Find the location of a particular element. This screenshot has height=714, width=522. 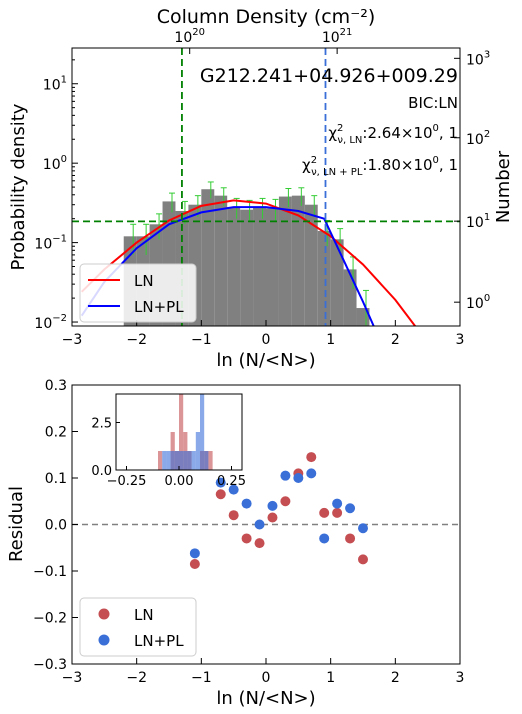

y-tick-label: 10¹ is located at coordinates (55, 84).